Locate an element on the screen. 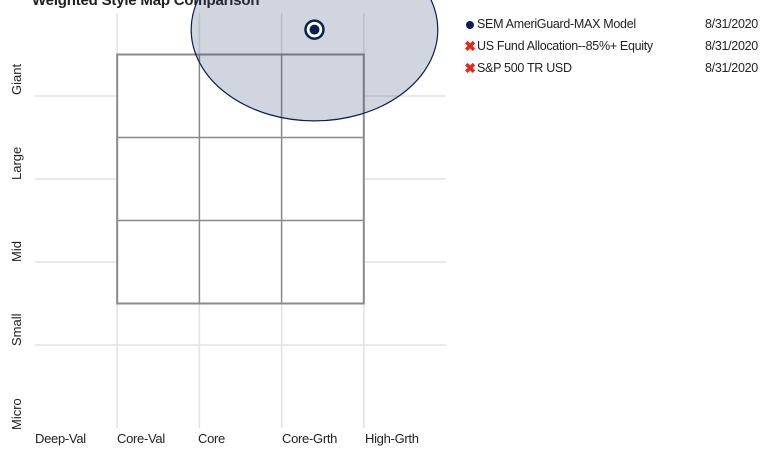  x-axis-label: Core-Grth is located at coordinates (309, 438).